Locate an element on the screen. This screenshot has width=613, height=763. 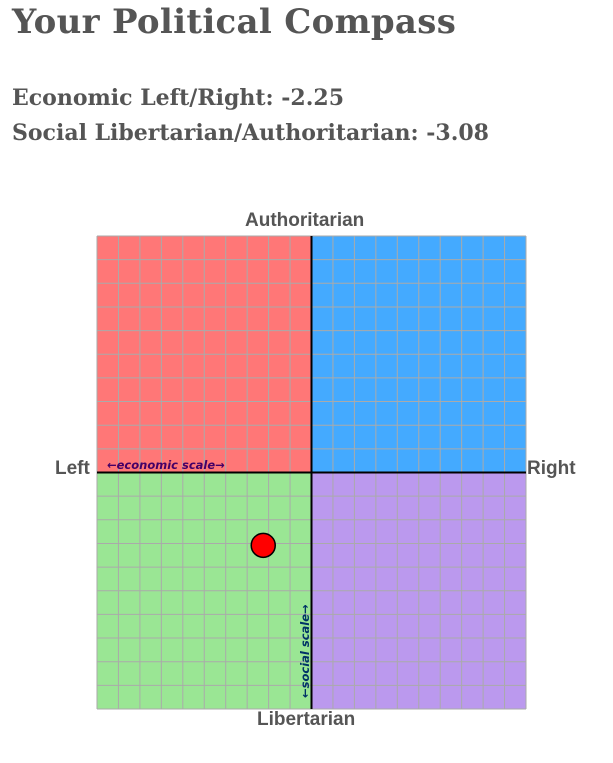
social-score: Social Libertarian/Authoritarian: -3.08 is located at coordinates (250, 133).